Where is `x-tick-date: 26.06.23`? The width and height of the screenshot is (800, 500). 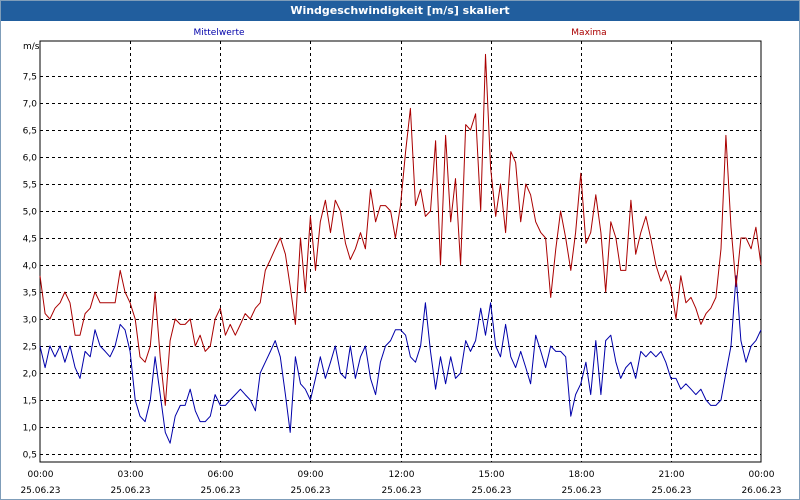
x-tick-date: 26.06.23 is located at coordinates (761, 491).